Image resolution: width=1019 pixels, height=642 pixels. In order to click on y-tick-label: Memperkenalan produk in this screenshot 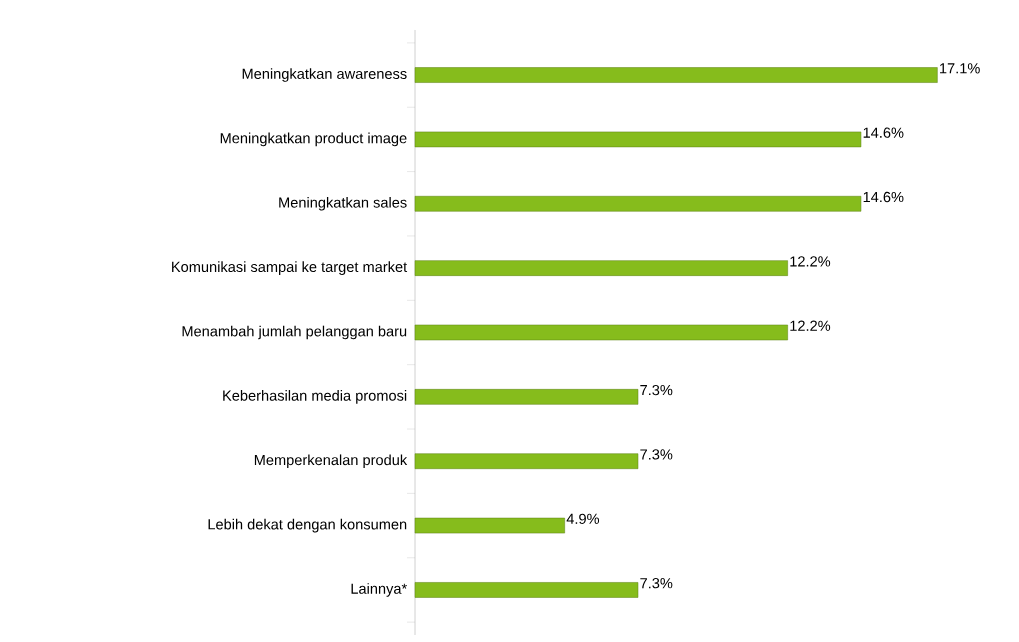, I will do `click(331, 461)`.